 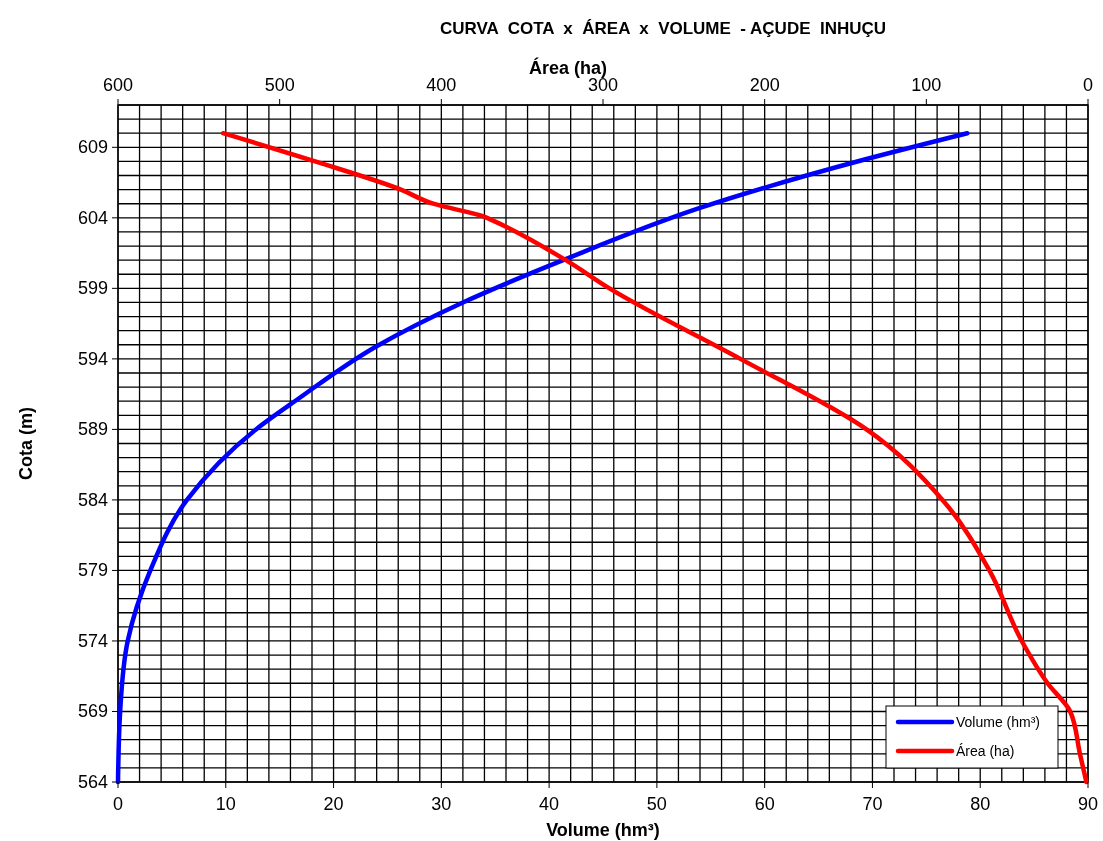 I want to click on x-axis-title: Volume (hm³), so click(x=603, y=830).